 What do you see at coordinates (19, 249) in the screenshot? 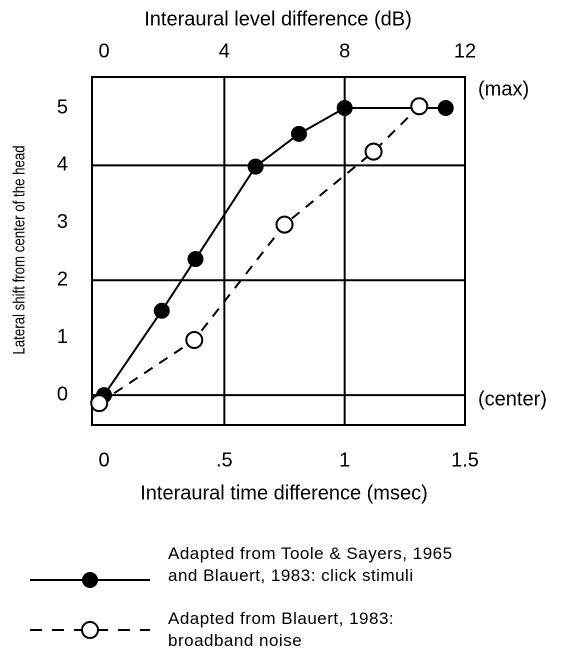
I see `y-axis-label: Lateral shift from center of the head` at bounding box center [19, 249].